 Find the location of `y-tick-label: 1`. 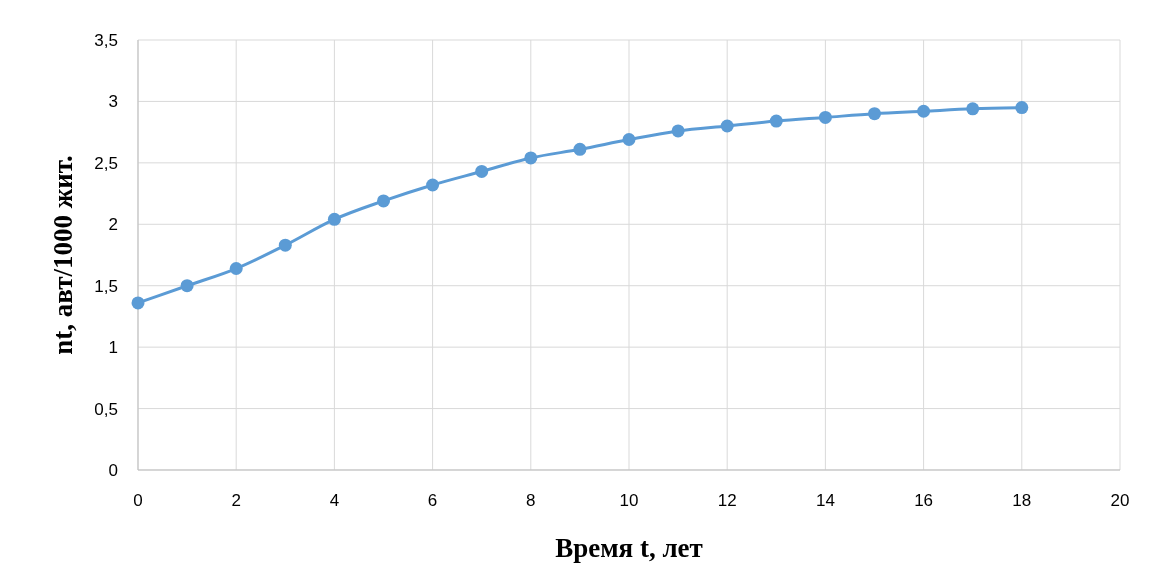

y-tick-label: 1 is located at coordinates (113, 348).